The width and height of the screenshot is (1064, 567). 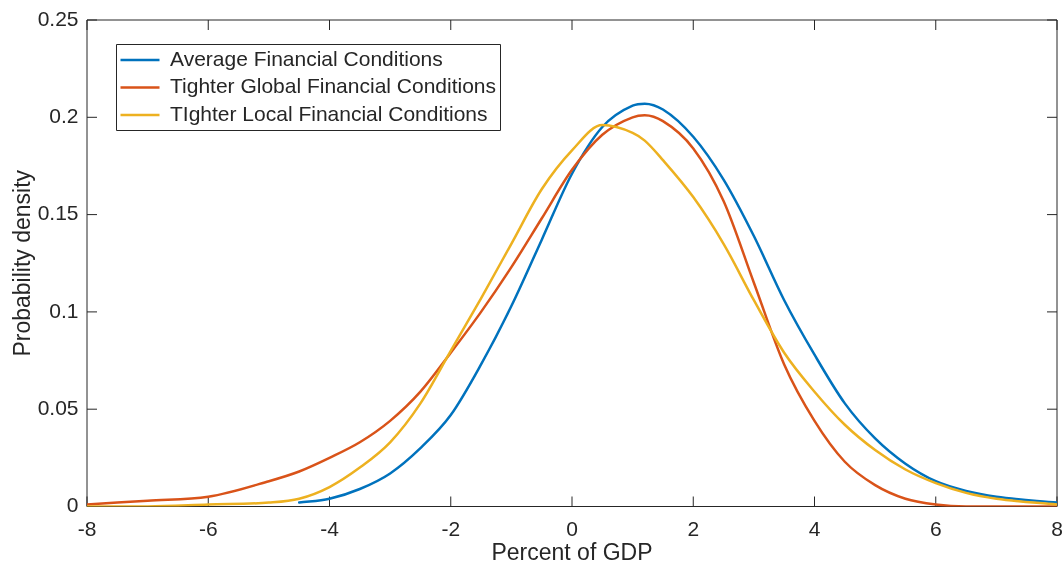 What do you see at coordinates (330, 528) in the screenshot?
I see `x-tick-label: -4` at bounding box center [330, 528].